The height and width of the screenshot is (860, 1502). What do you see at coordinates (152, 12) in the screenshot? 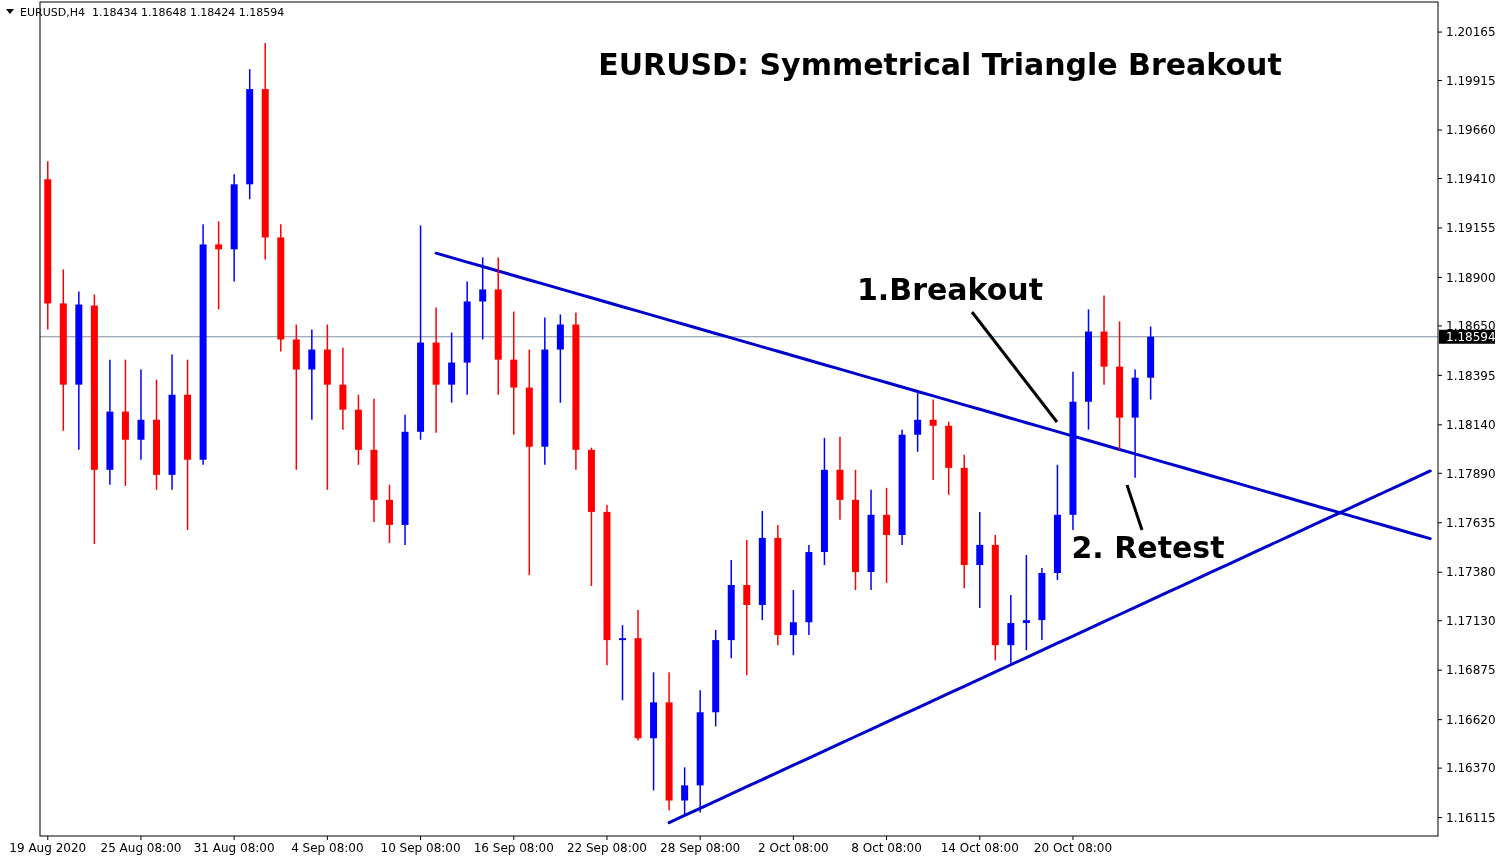
I see `chart-subtitle: EURUSD,H4 1.18434 1.18648 1.18424 1.18594` at bounding box center [152, 12].